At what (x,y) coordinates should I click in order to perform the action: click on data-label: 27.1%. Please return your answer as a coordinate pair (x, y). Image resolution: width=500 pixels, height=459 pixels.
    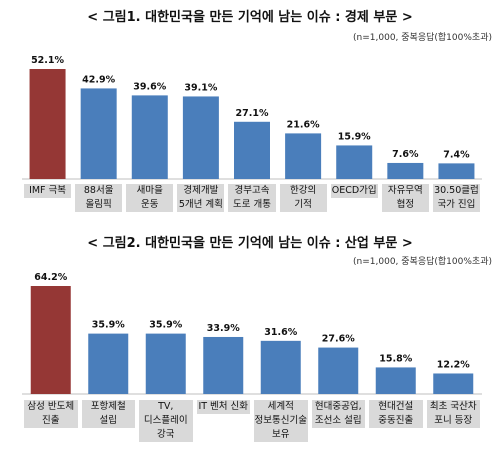
    Looking at the image, I should click on (252, 113).